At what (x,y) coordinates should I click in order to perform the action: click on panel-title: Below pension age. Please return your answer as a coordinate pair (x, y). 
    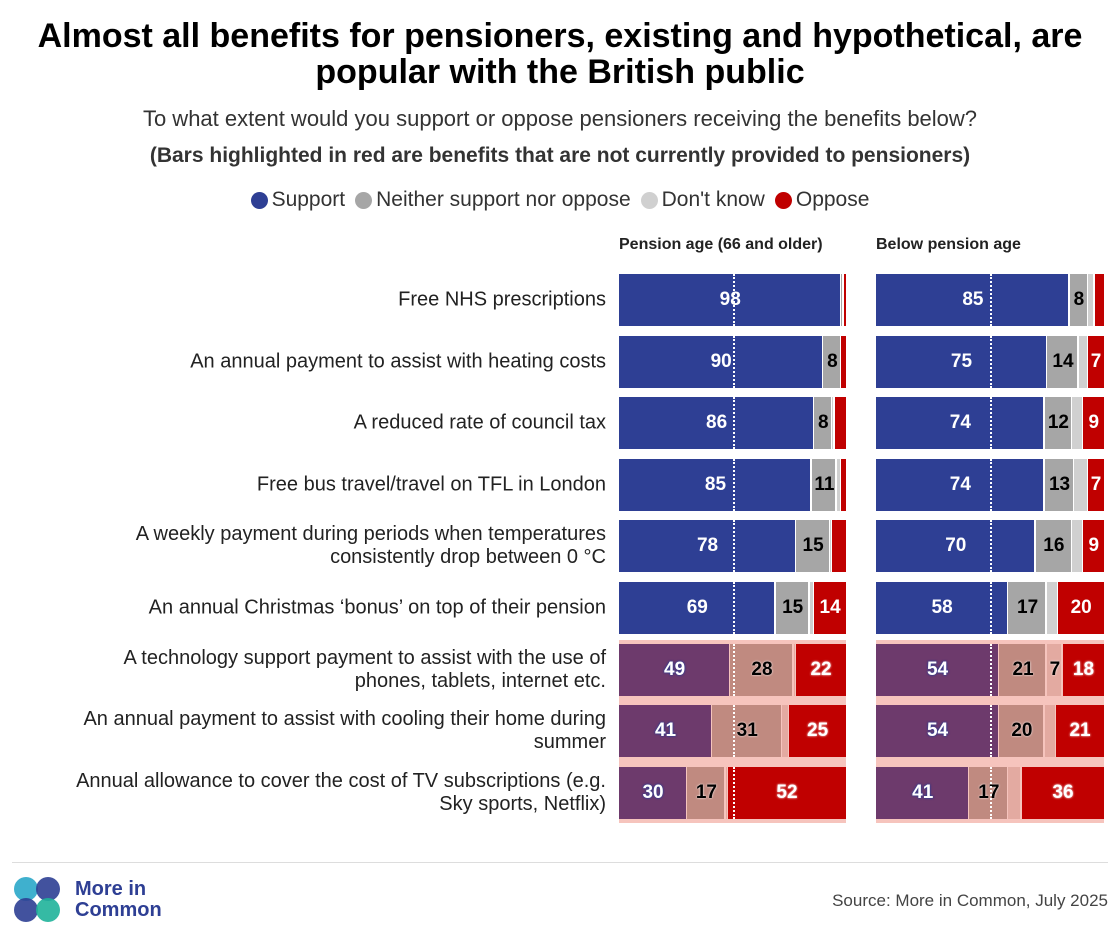
    Looking at the image, I should click on (948, 244).